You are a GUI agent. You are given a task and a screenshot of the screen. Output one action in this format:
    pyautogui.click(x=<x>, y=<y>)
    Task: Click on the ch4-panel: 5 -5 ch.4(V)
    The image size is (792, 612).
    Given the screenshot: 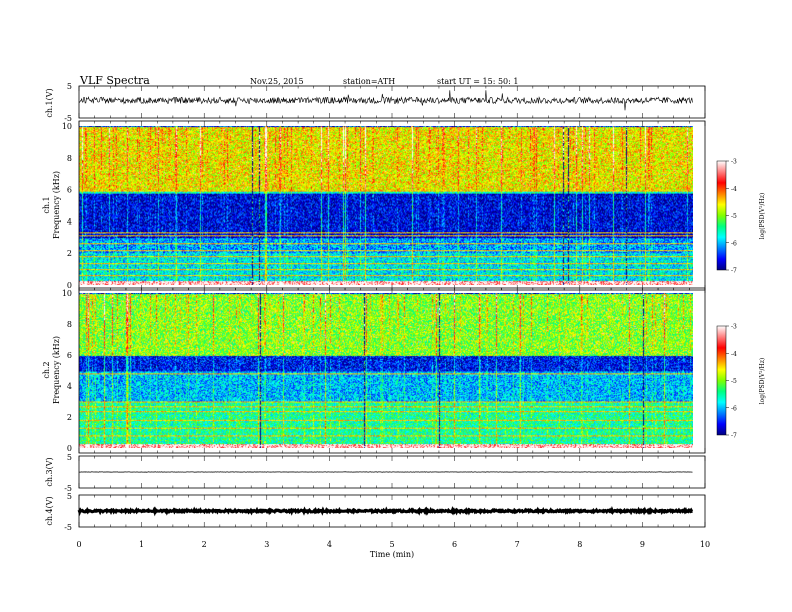 What is the action you would take?
    pyautogui.click(x=375, y=512)
    